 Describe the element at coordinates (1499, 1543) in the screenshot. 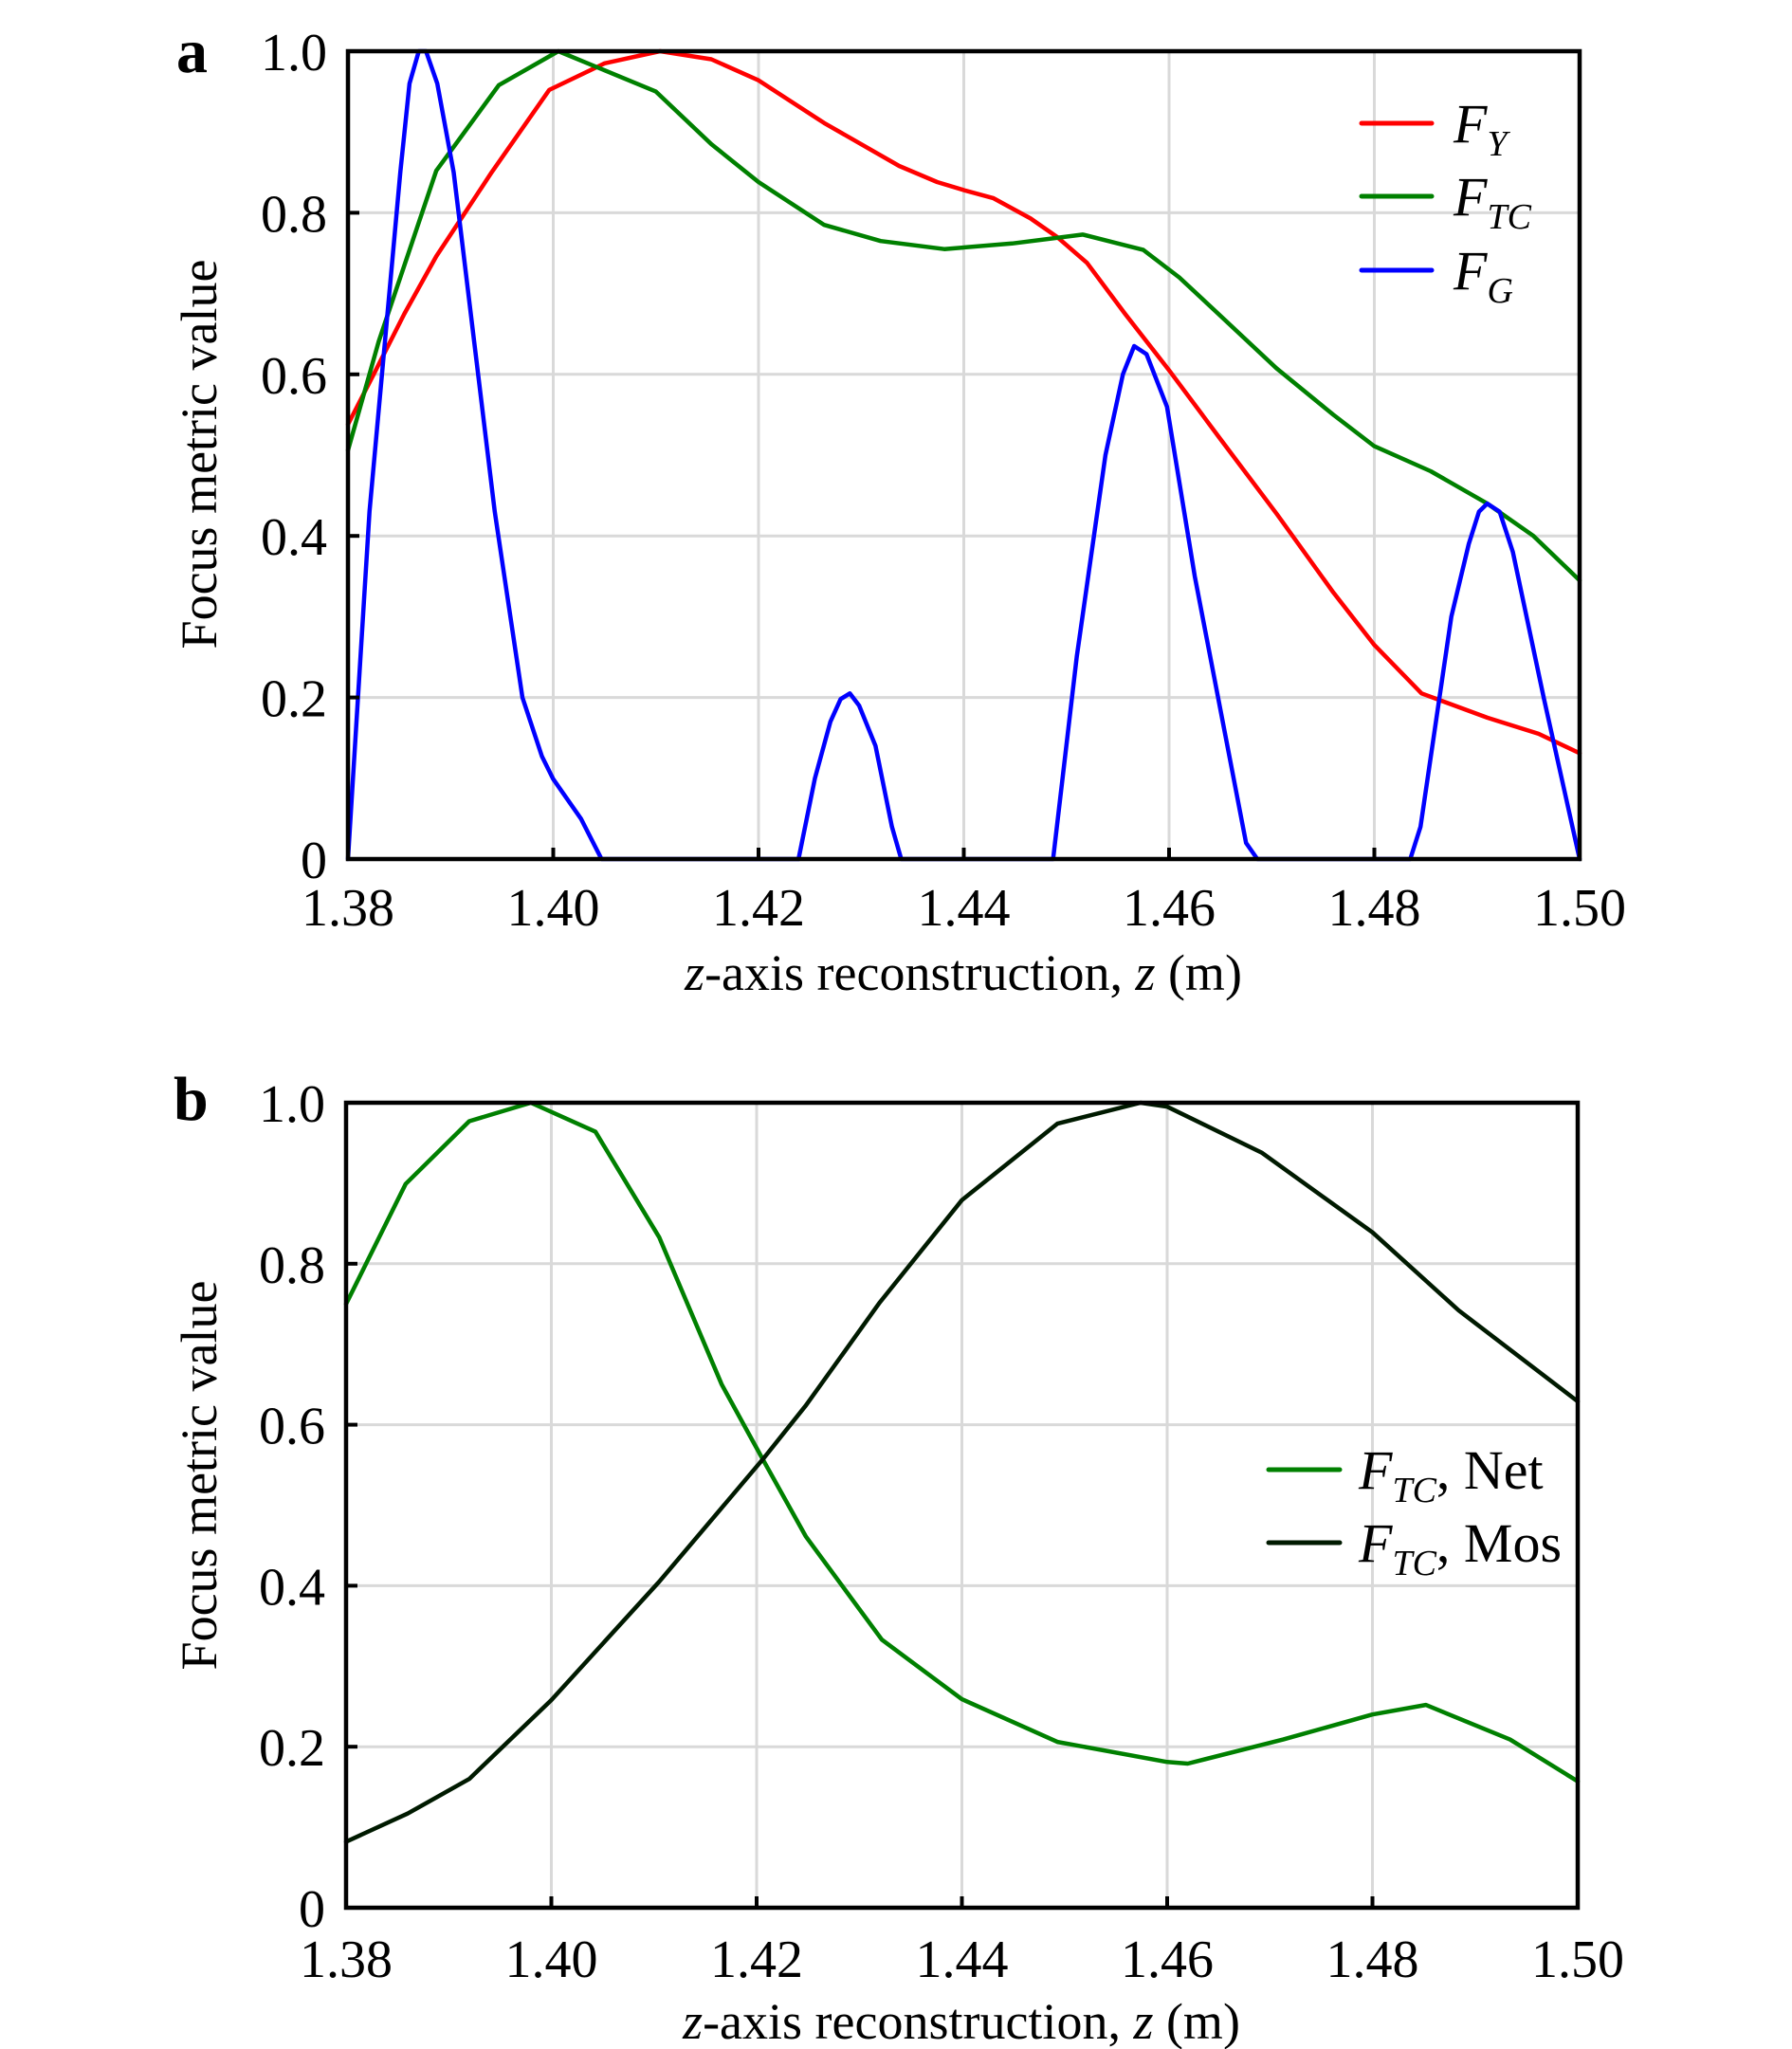

I see `legend-label-suffix: , Mos` at that location.